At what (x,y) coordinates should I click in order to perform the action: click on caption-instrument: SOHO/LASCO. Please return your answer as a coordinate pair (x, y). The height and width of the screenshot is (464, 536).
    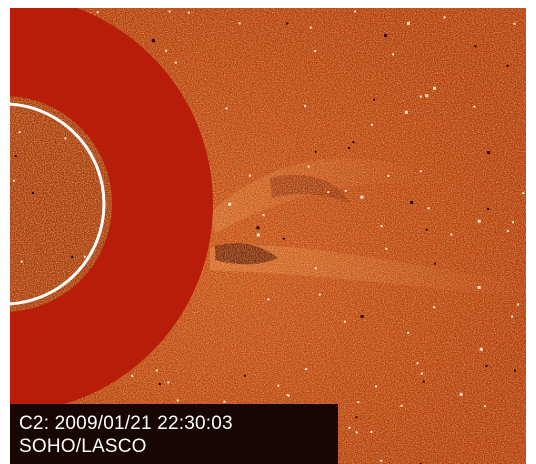
    Looking at the image, I should click on (83, 446).